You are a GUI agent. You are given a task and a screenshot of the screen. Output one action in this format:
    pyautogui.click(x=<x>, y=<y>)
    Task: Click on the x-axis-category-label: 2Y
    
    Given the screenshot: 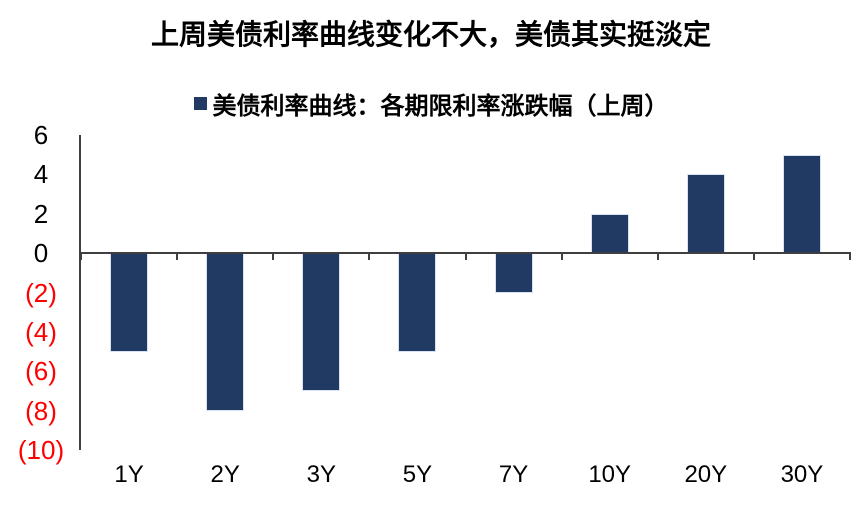 What is the action you would take?
    pyautogui.click(x=225, y=474)
    